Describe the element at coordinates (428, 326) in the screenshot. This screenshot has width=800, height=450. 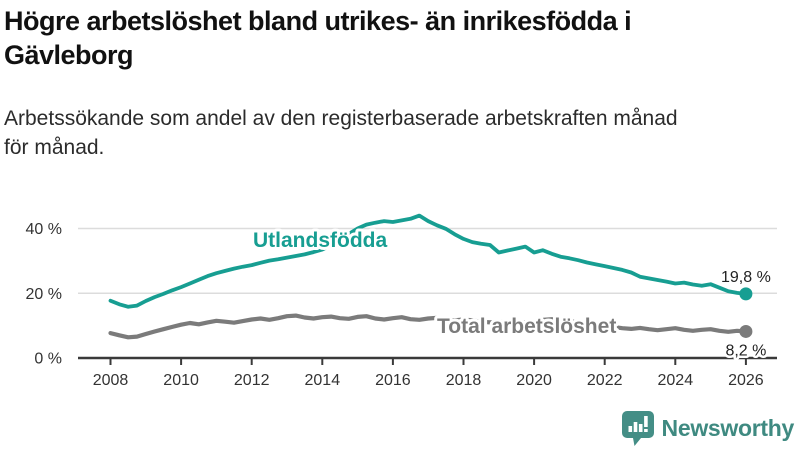
I see `series-line-total` at that location.